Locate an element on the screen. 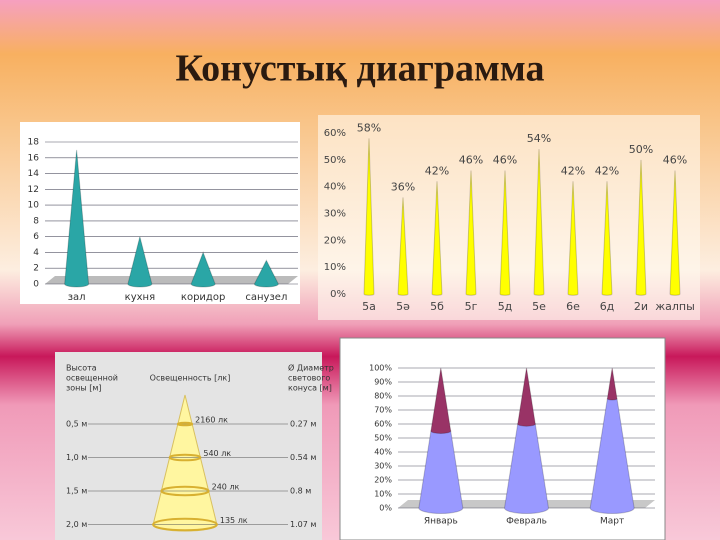 The width and height of the screenshot is (720, 540). row-height: 1,0 м is located at coordinates (76, 457).